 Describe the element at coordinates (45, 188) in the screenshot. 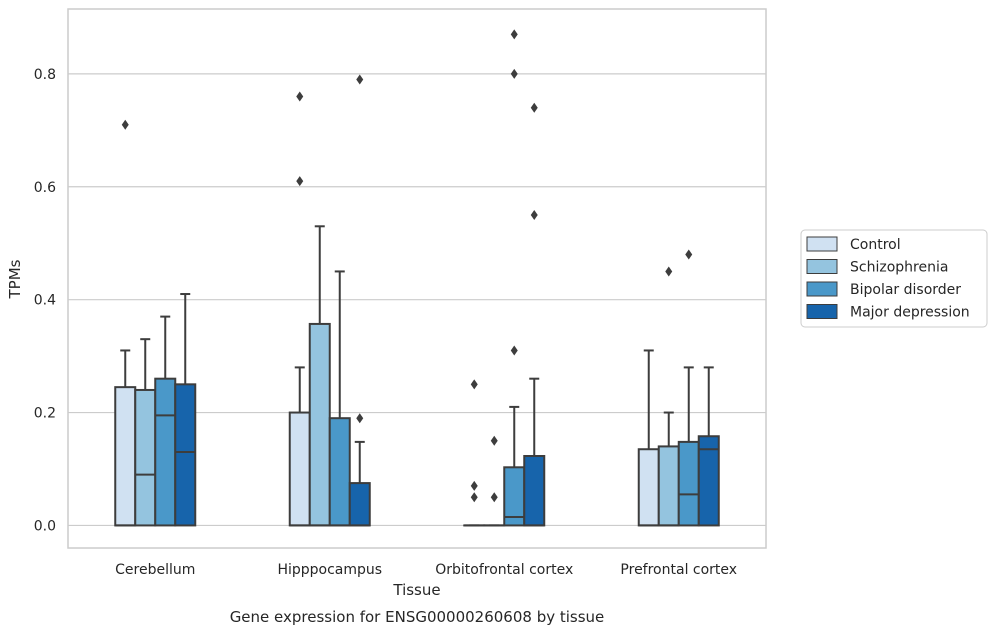

I see `y-tick-label: 0.6` at that location.